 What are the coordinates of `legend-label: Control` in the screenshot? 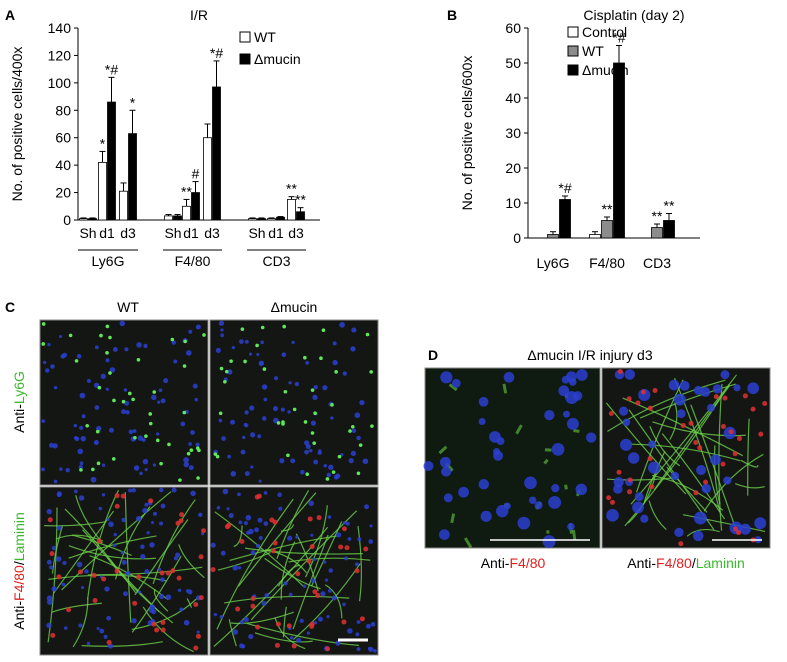 It's located at (604, 32).